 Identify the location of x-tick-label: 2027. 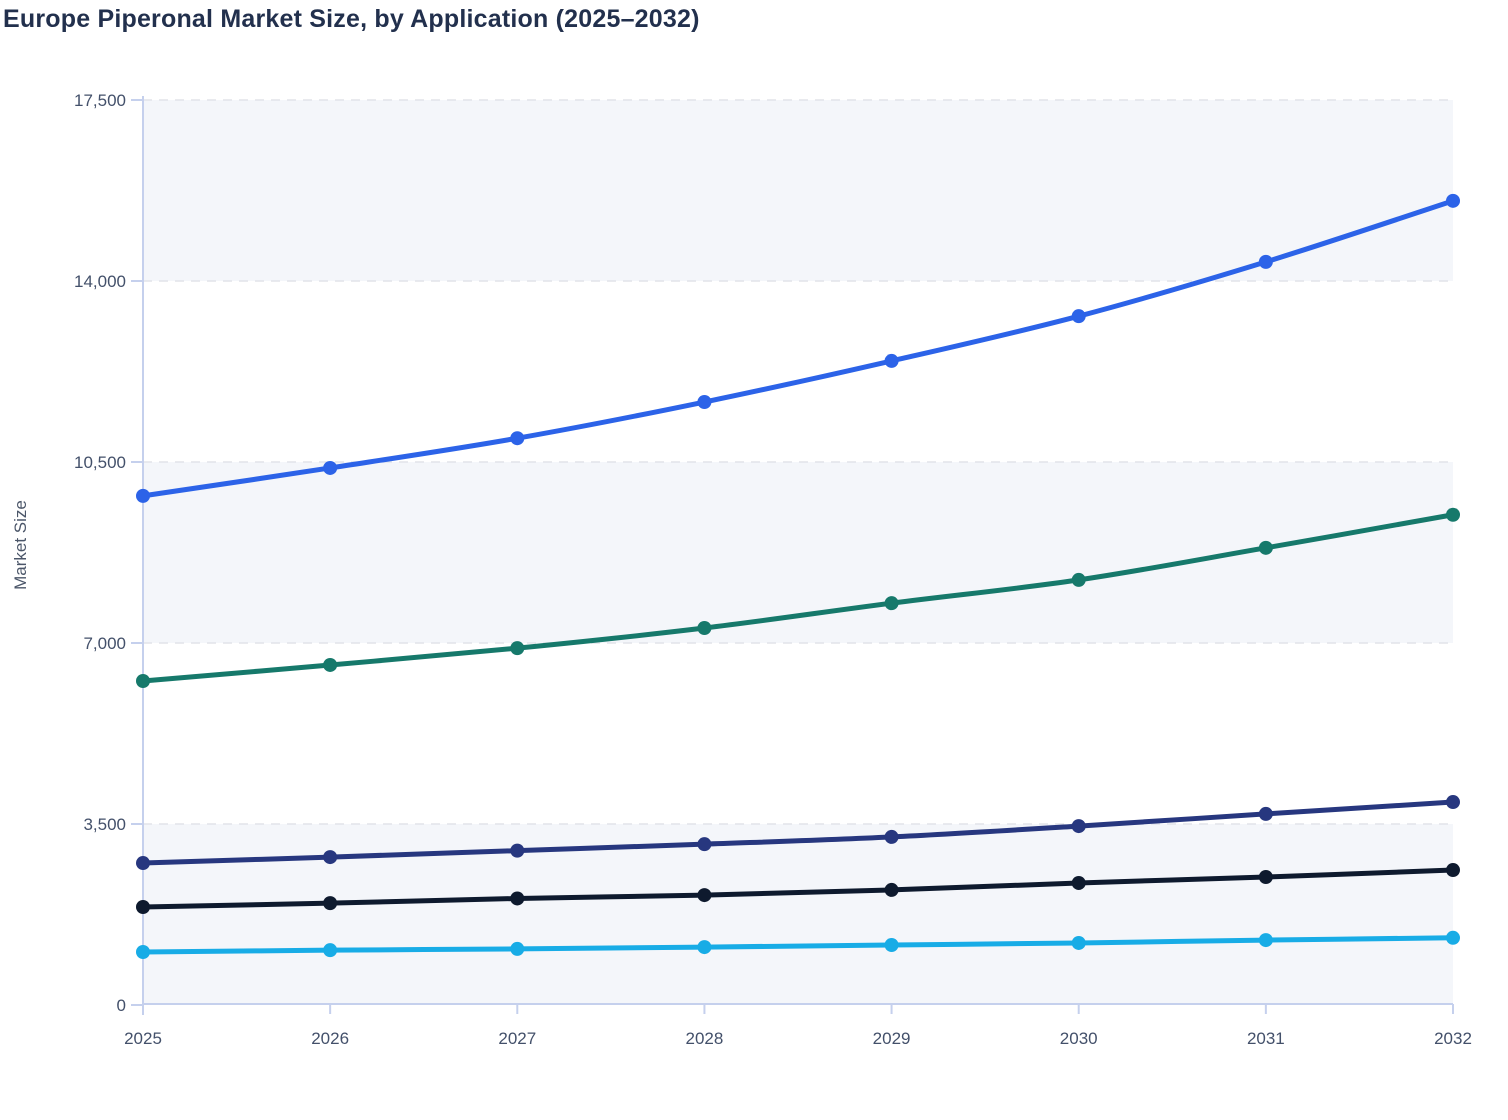
(517, 1038).